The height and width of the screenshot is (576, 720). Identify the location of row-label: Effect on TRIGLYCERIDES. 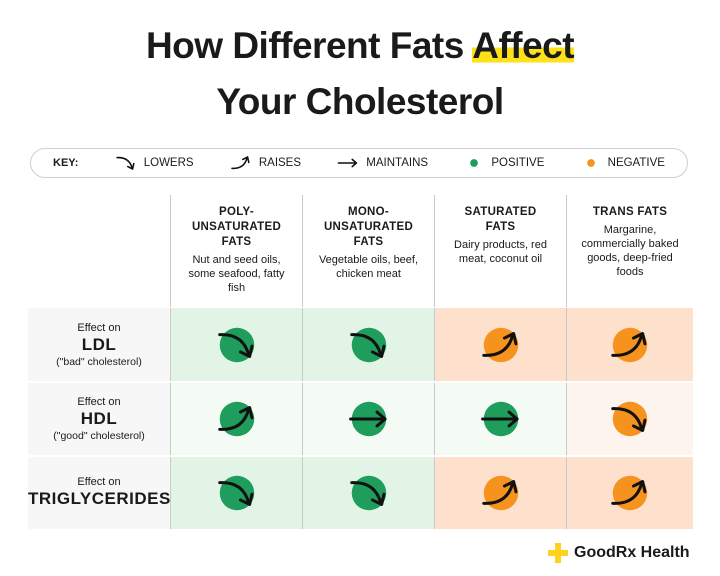
(99, 493).